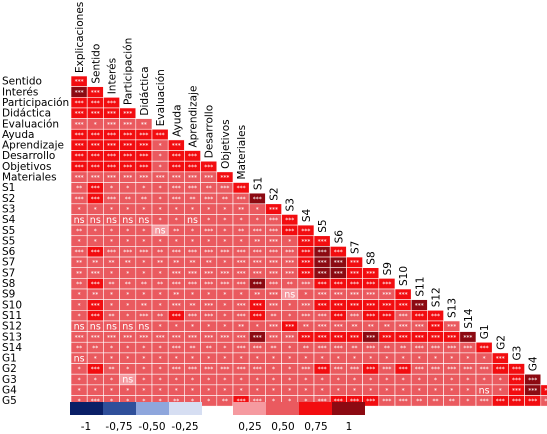 This screenshot has height=434, width=547. I want to click on row-label: Aprendizaje, so click(33, 146).